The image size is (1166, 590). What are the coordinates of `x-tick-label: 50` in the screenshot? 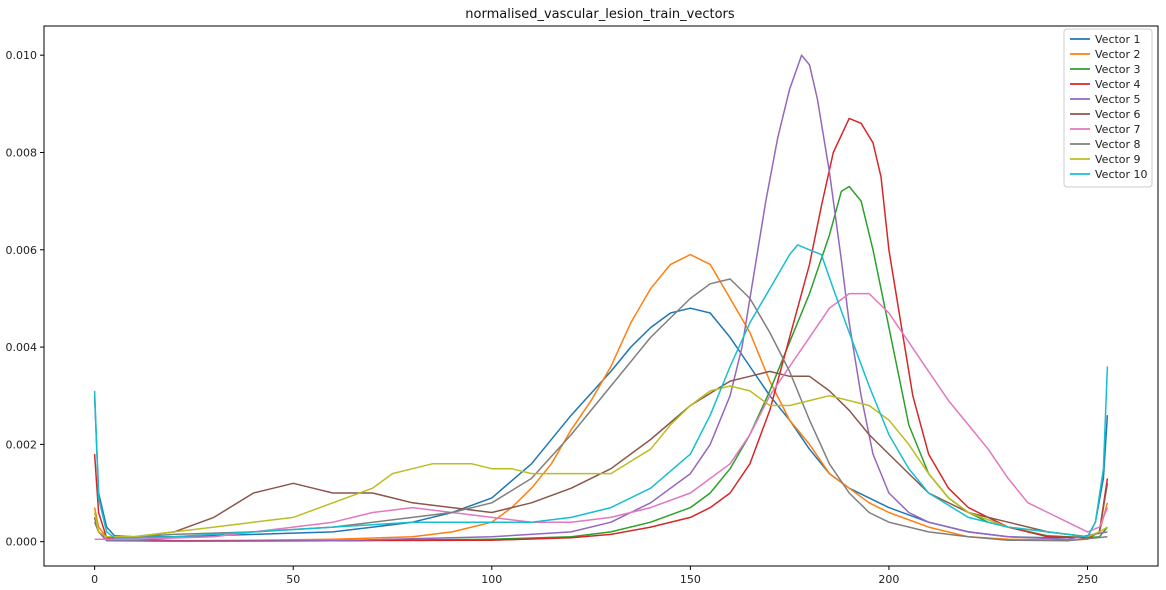 It's located at (293, 579).